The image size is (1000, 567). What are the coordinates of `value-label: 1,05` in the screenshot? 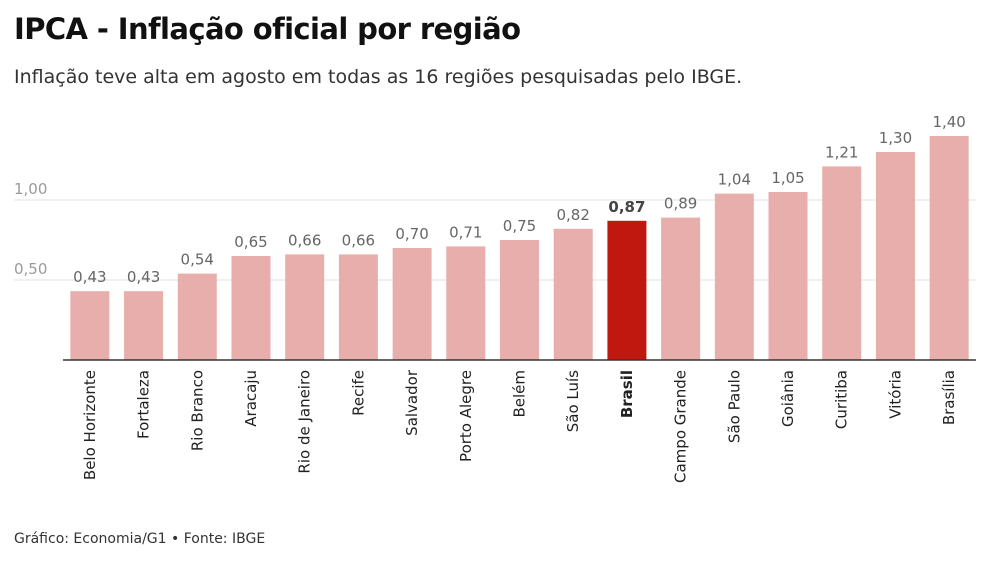 It's located at (787, 178).